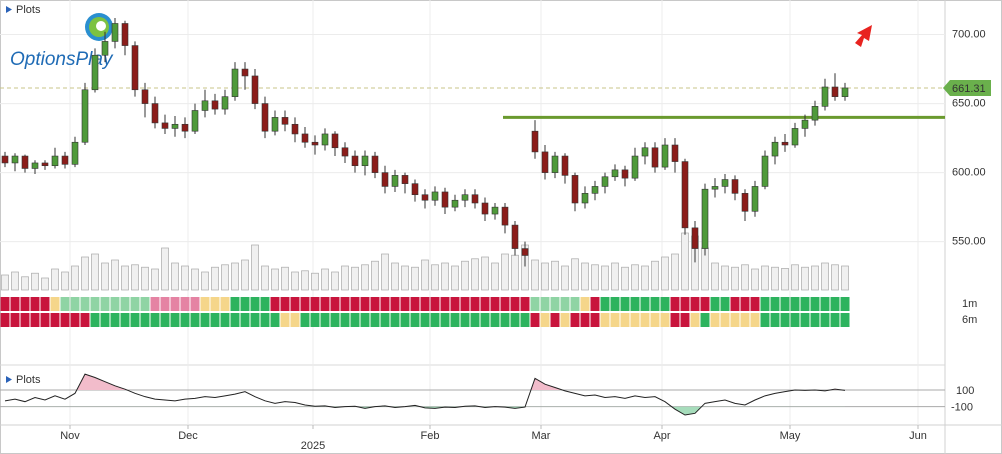 This screenshot has height=454, width=1002. What do you see at coordinates (313, 446) in the screenshot?
I see `x-tick-label: 2025` at bounding box center [313, 446].